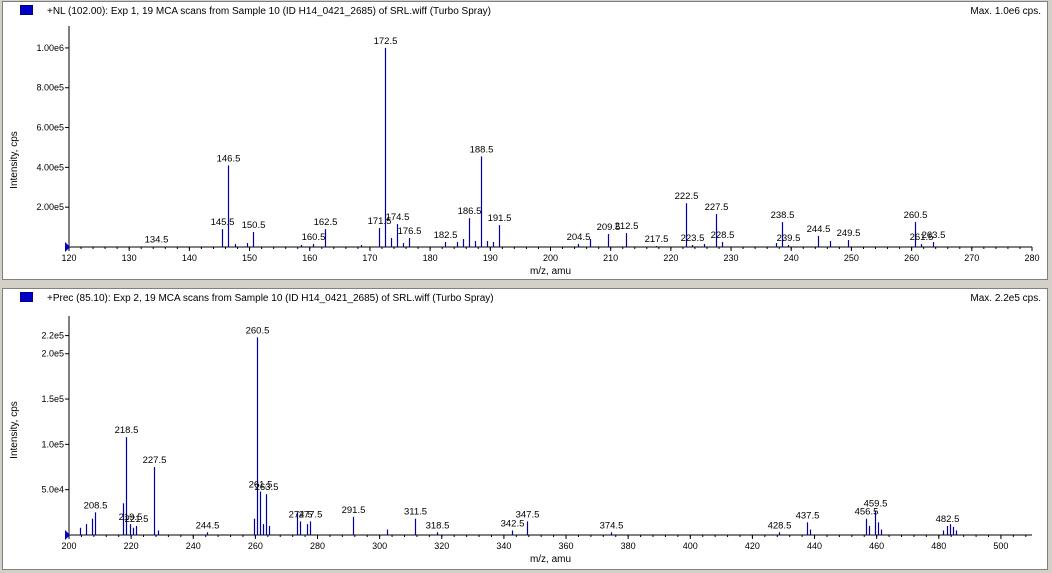 The width and height of the screenshot is (1052, 573). I want to click on peak-label: 239.5, so click(789, 238).